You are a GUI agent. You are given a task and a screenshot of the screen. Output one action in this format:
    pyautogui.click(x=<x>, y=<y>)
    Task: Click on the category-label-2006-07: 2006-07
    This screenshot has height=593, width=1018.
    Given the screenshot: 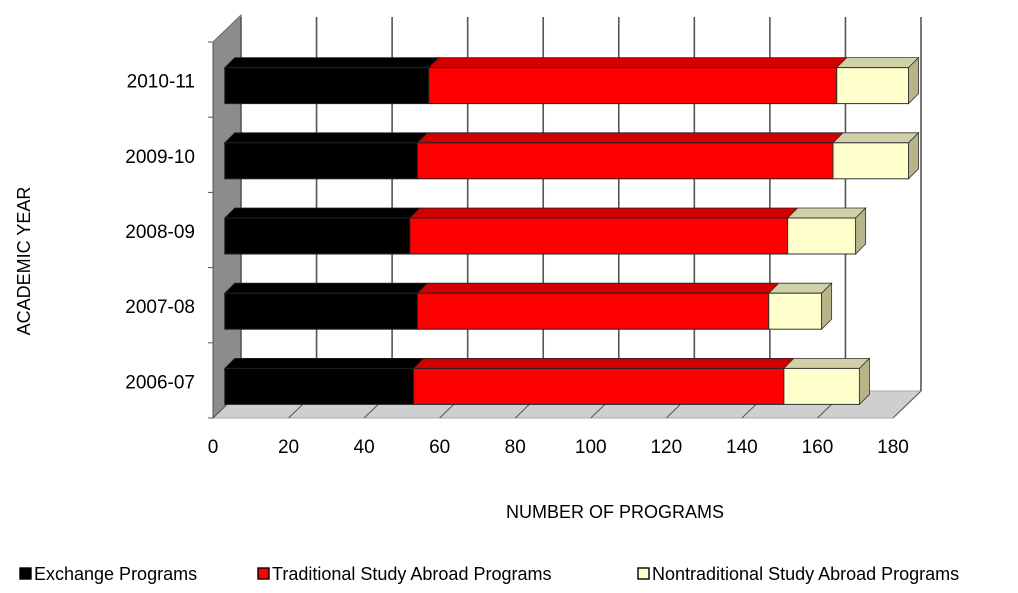 What is the action you would take?
    pyautogui.click(x=160, y=382)
    